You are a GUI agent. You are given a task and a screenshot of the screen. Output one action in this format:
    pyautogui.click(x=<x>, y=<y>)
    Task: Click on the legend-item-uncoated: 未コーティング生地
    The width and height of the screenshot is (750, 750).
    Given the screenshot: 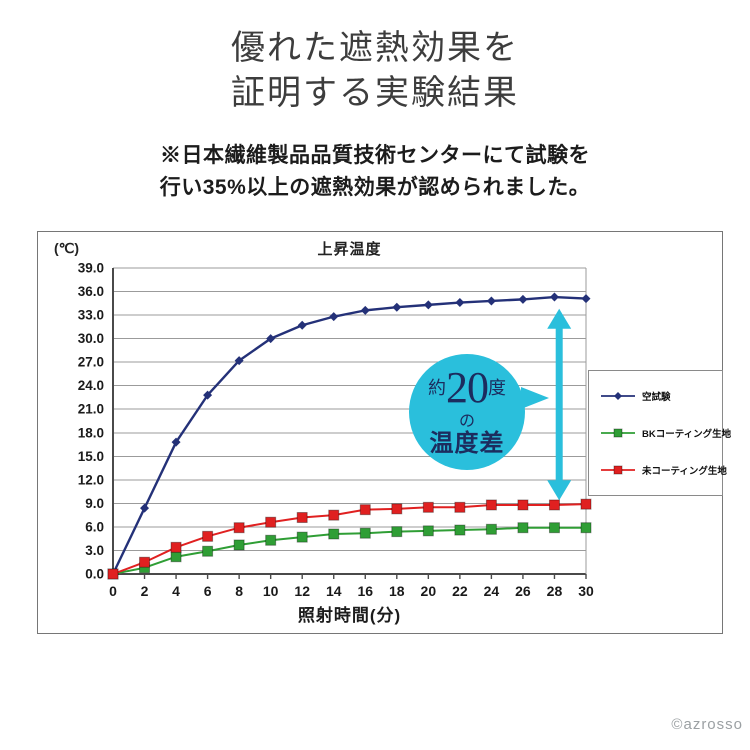 What is the action you would take?
    pyautogui.click(x=663, y=470)
    